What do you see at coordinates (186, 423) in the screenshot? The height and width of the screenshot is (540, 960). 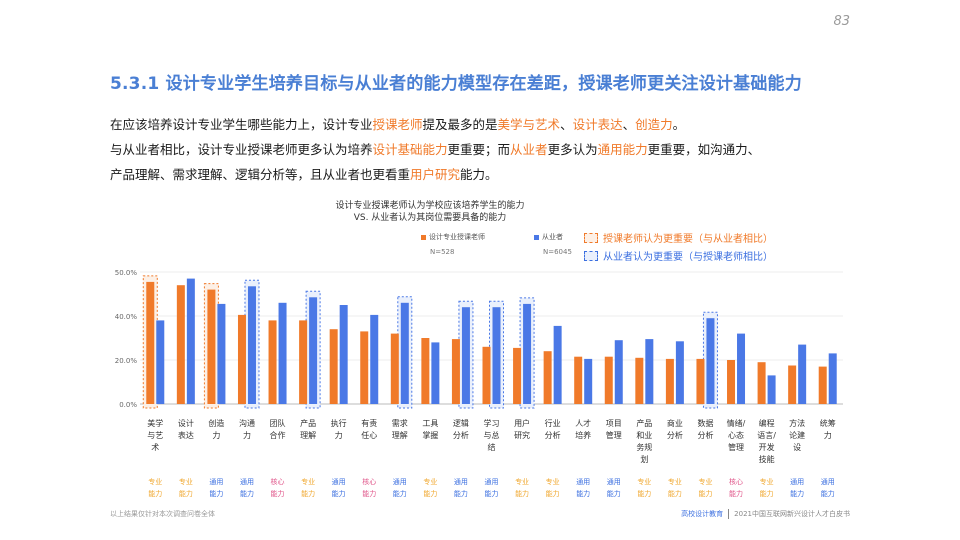 I see `x-tick-label: 设计` at bounding box center [186, 423].